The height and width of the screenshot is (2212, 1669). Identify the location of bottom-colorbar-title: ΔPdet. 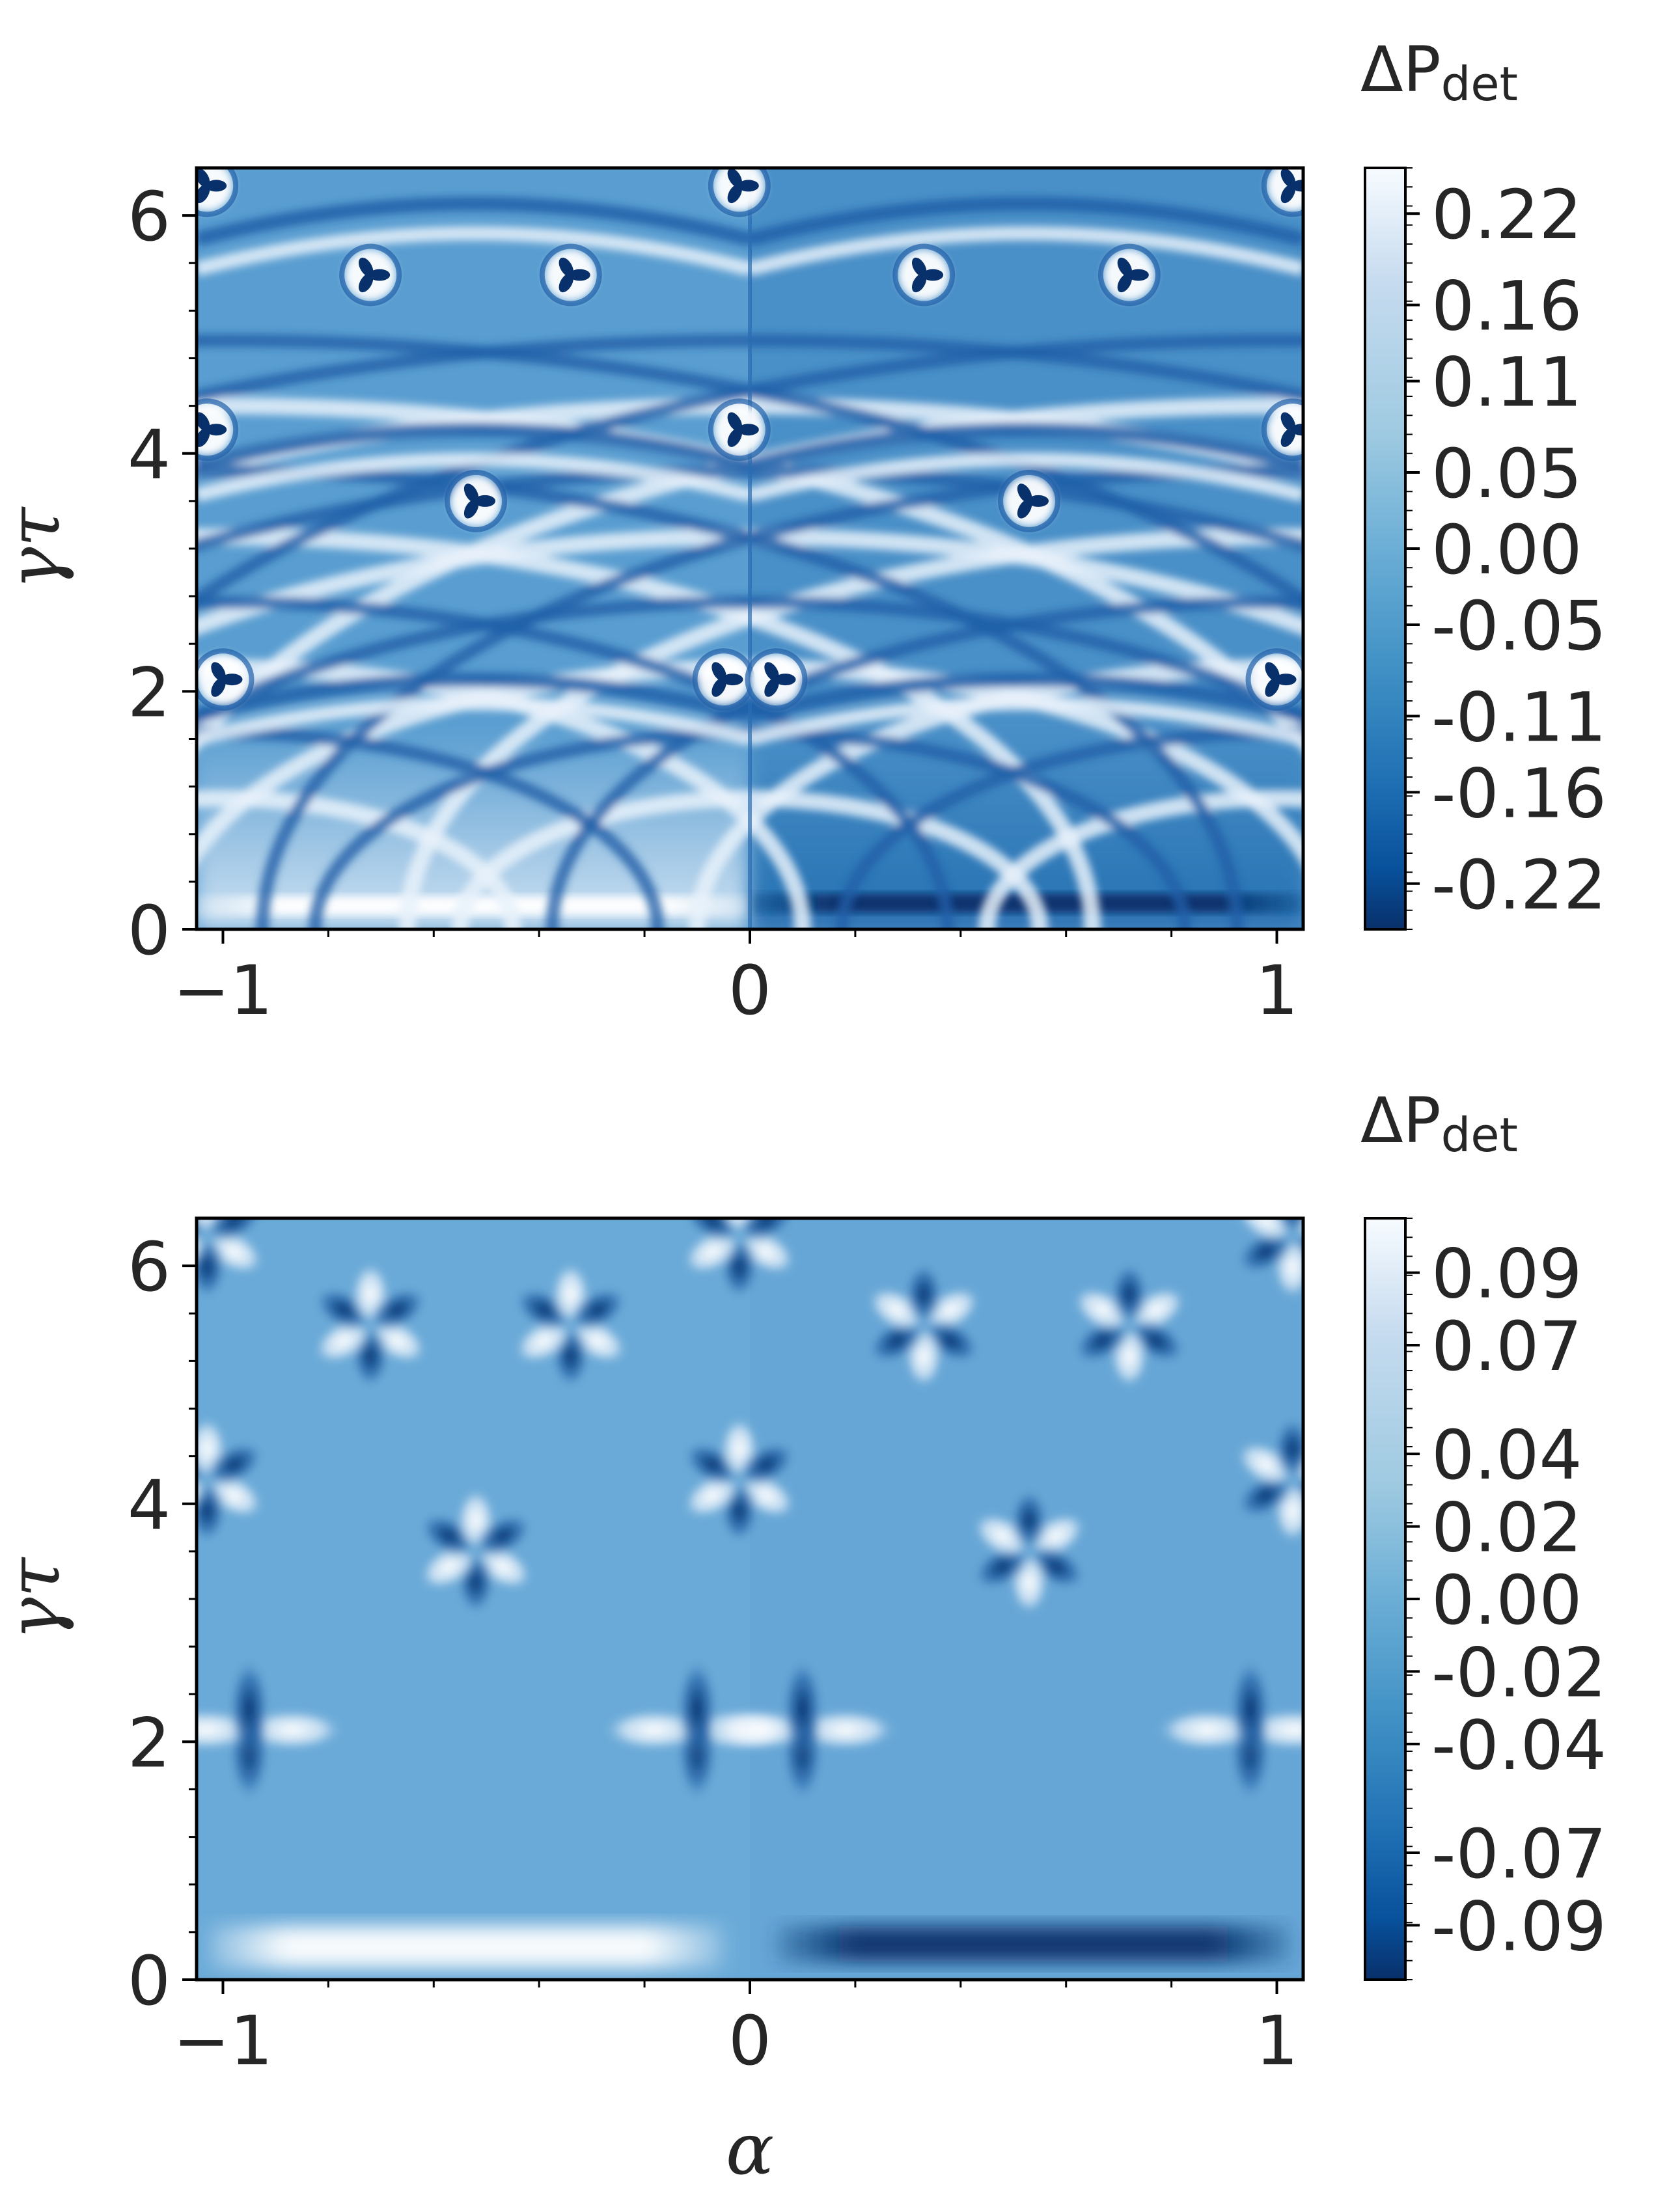
(1439, 1123).